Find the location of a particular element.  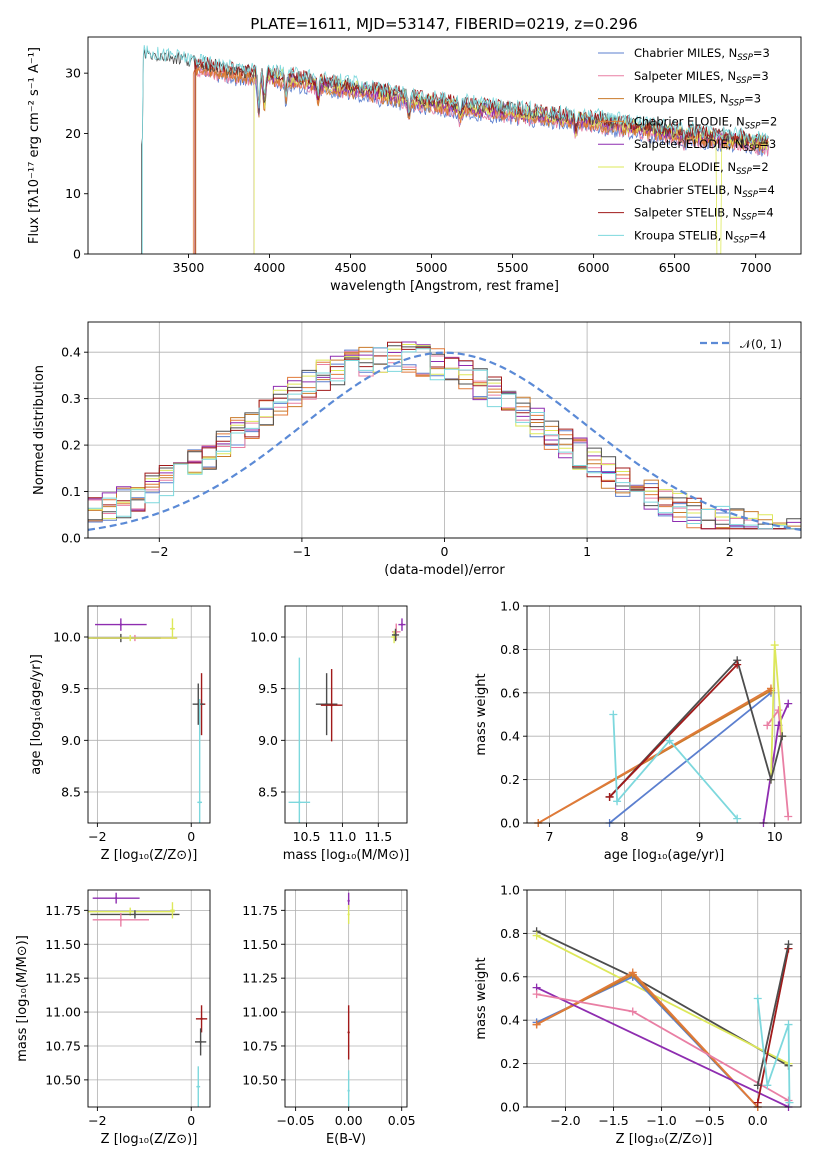

x-tick-label: 5500 is located at coordinates (513, 267).